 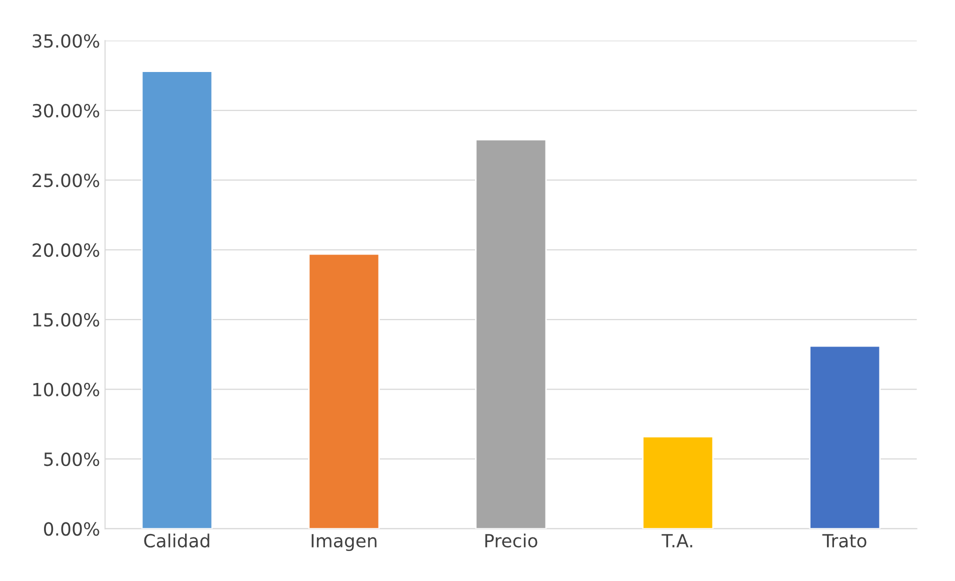 I want to click on y-tick-label: 30.00%, so click(x=66, y=111).